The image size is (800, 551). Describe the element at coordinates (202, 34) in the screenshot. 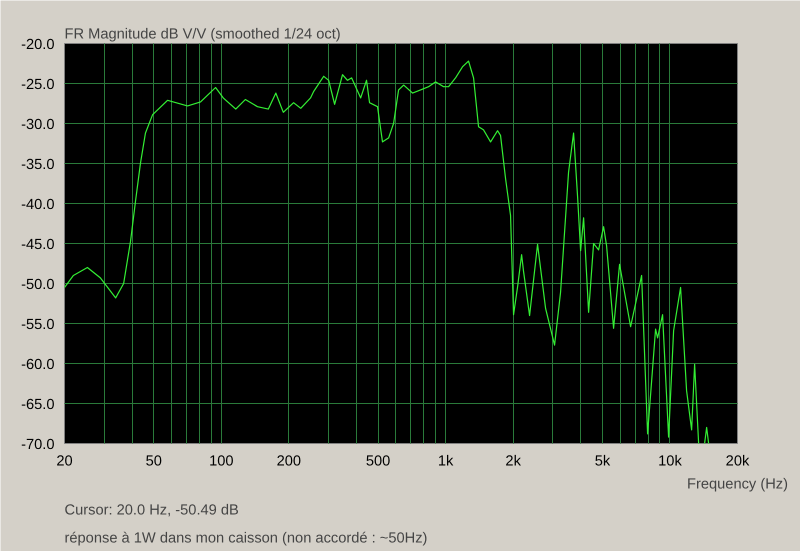

I see `chart-title: FR Magnitude dB V/V (smoothed 1/24 oct)` at that location.